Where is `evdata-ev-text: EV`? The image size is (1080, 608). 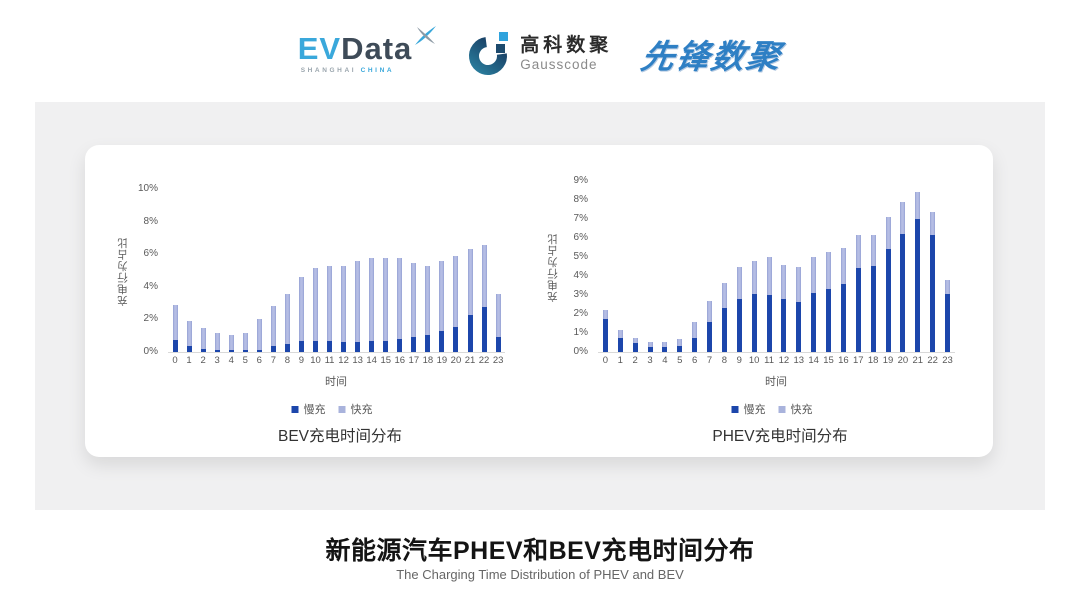 evdata-ev-text: EV is located at coordinates (319, 49).